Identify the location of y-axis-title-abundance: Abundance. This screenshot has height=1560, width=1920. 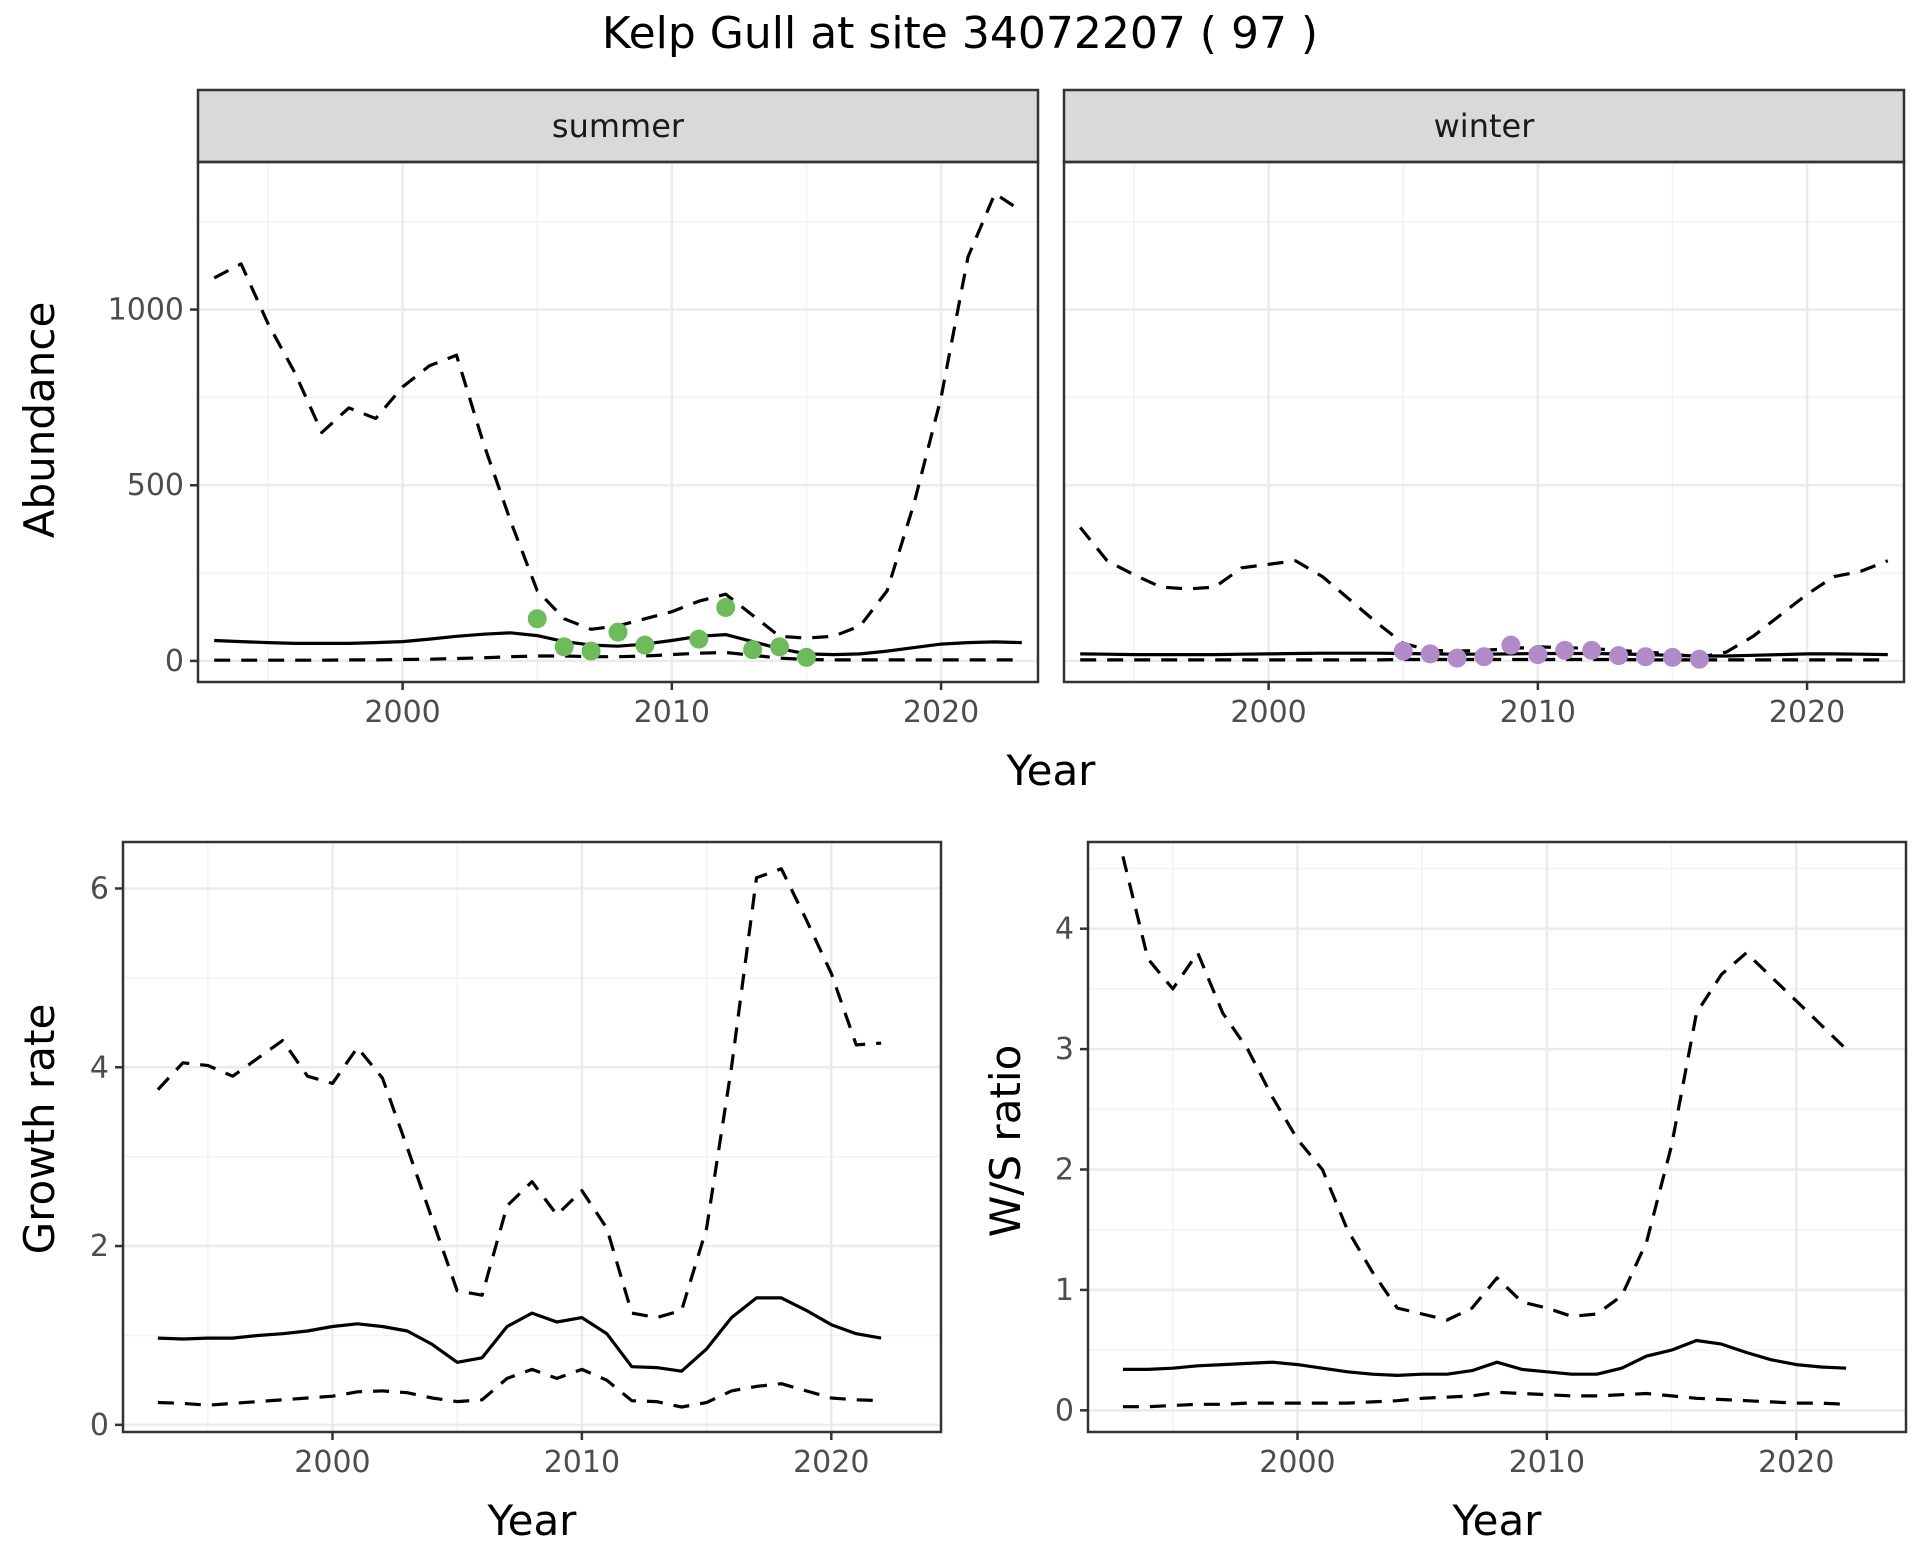
(39, 420).